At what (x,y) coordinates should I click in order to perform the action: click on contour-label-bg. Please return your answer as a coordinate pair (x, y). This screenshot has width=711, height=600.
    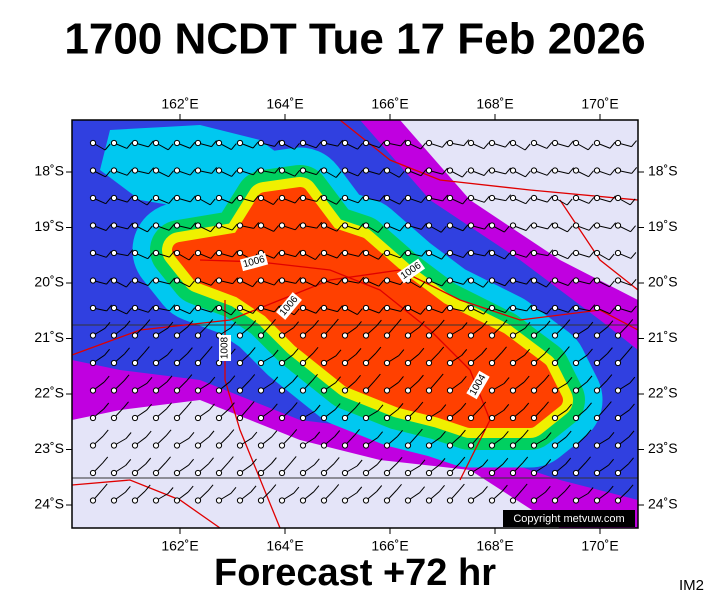
    Looking at the image, I should click on (254, 262).